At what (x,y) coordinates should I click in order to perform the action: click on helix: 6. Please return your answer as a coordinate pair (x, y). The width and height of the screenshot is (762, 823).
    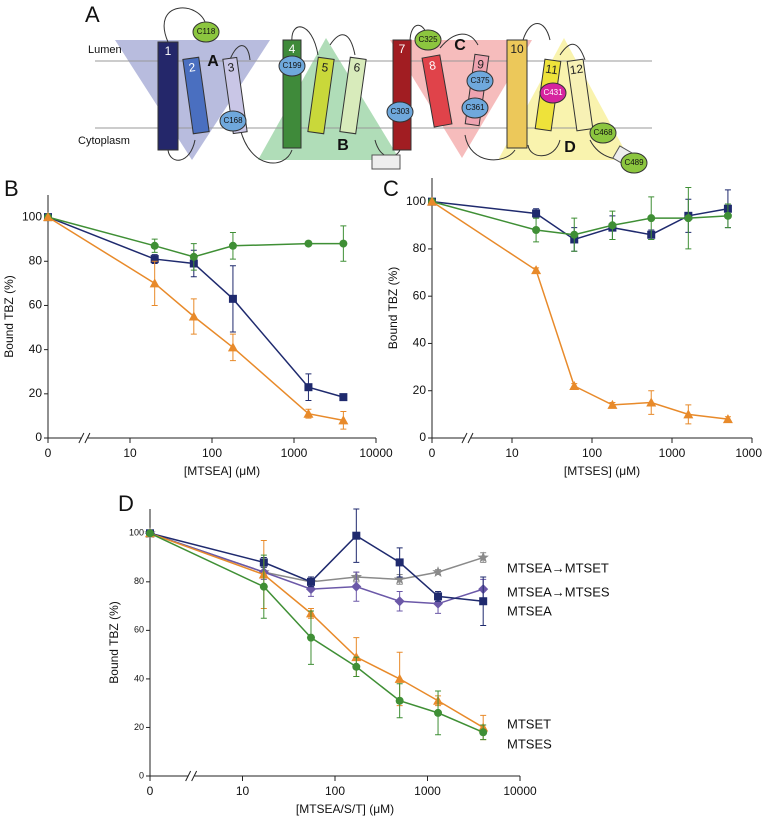
    Looking at the image, I should click on (353, 95).